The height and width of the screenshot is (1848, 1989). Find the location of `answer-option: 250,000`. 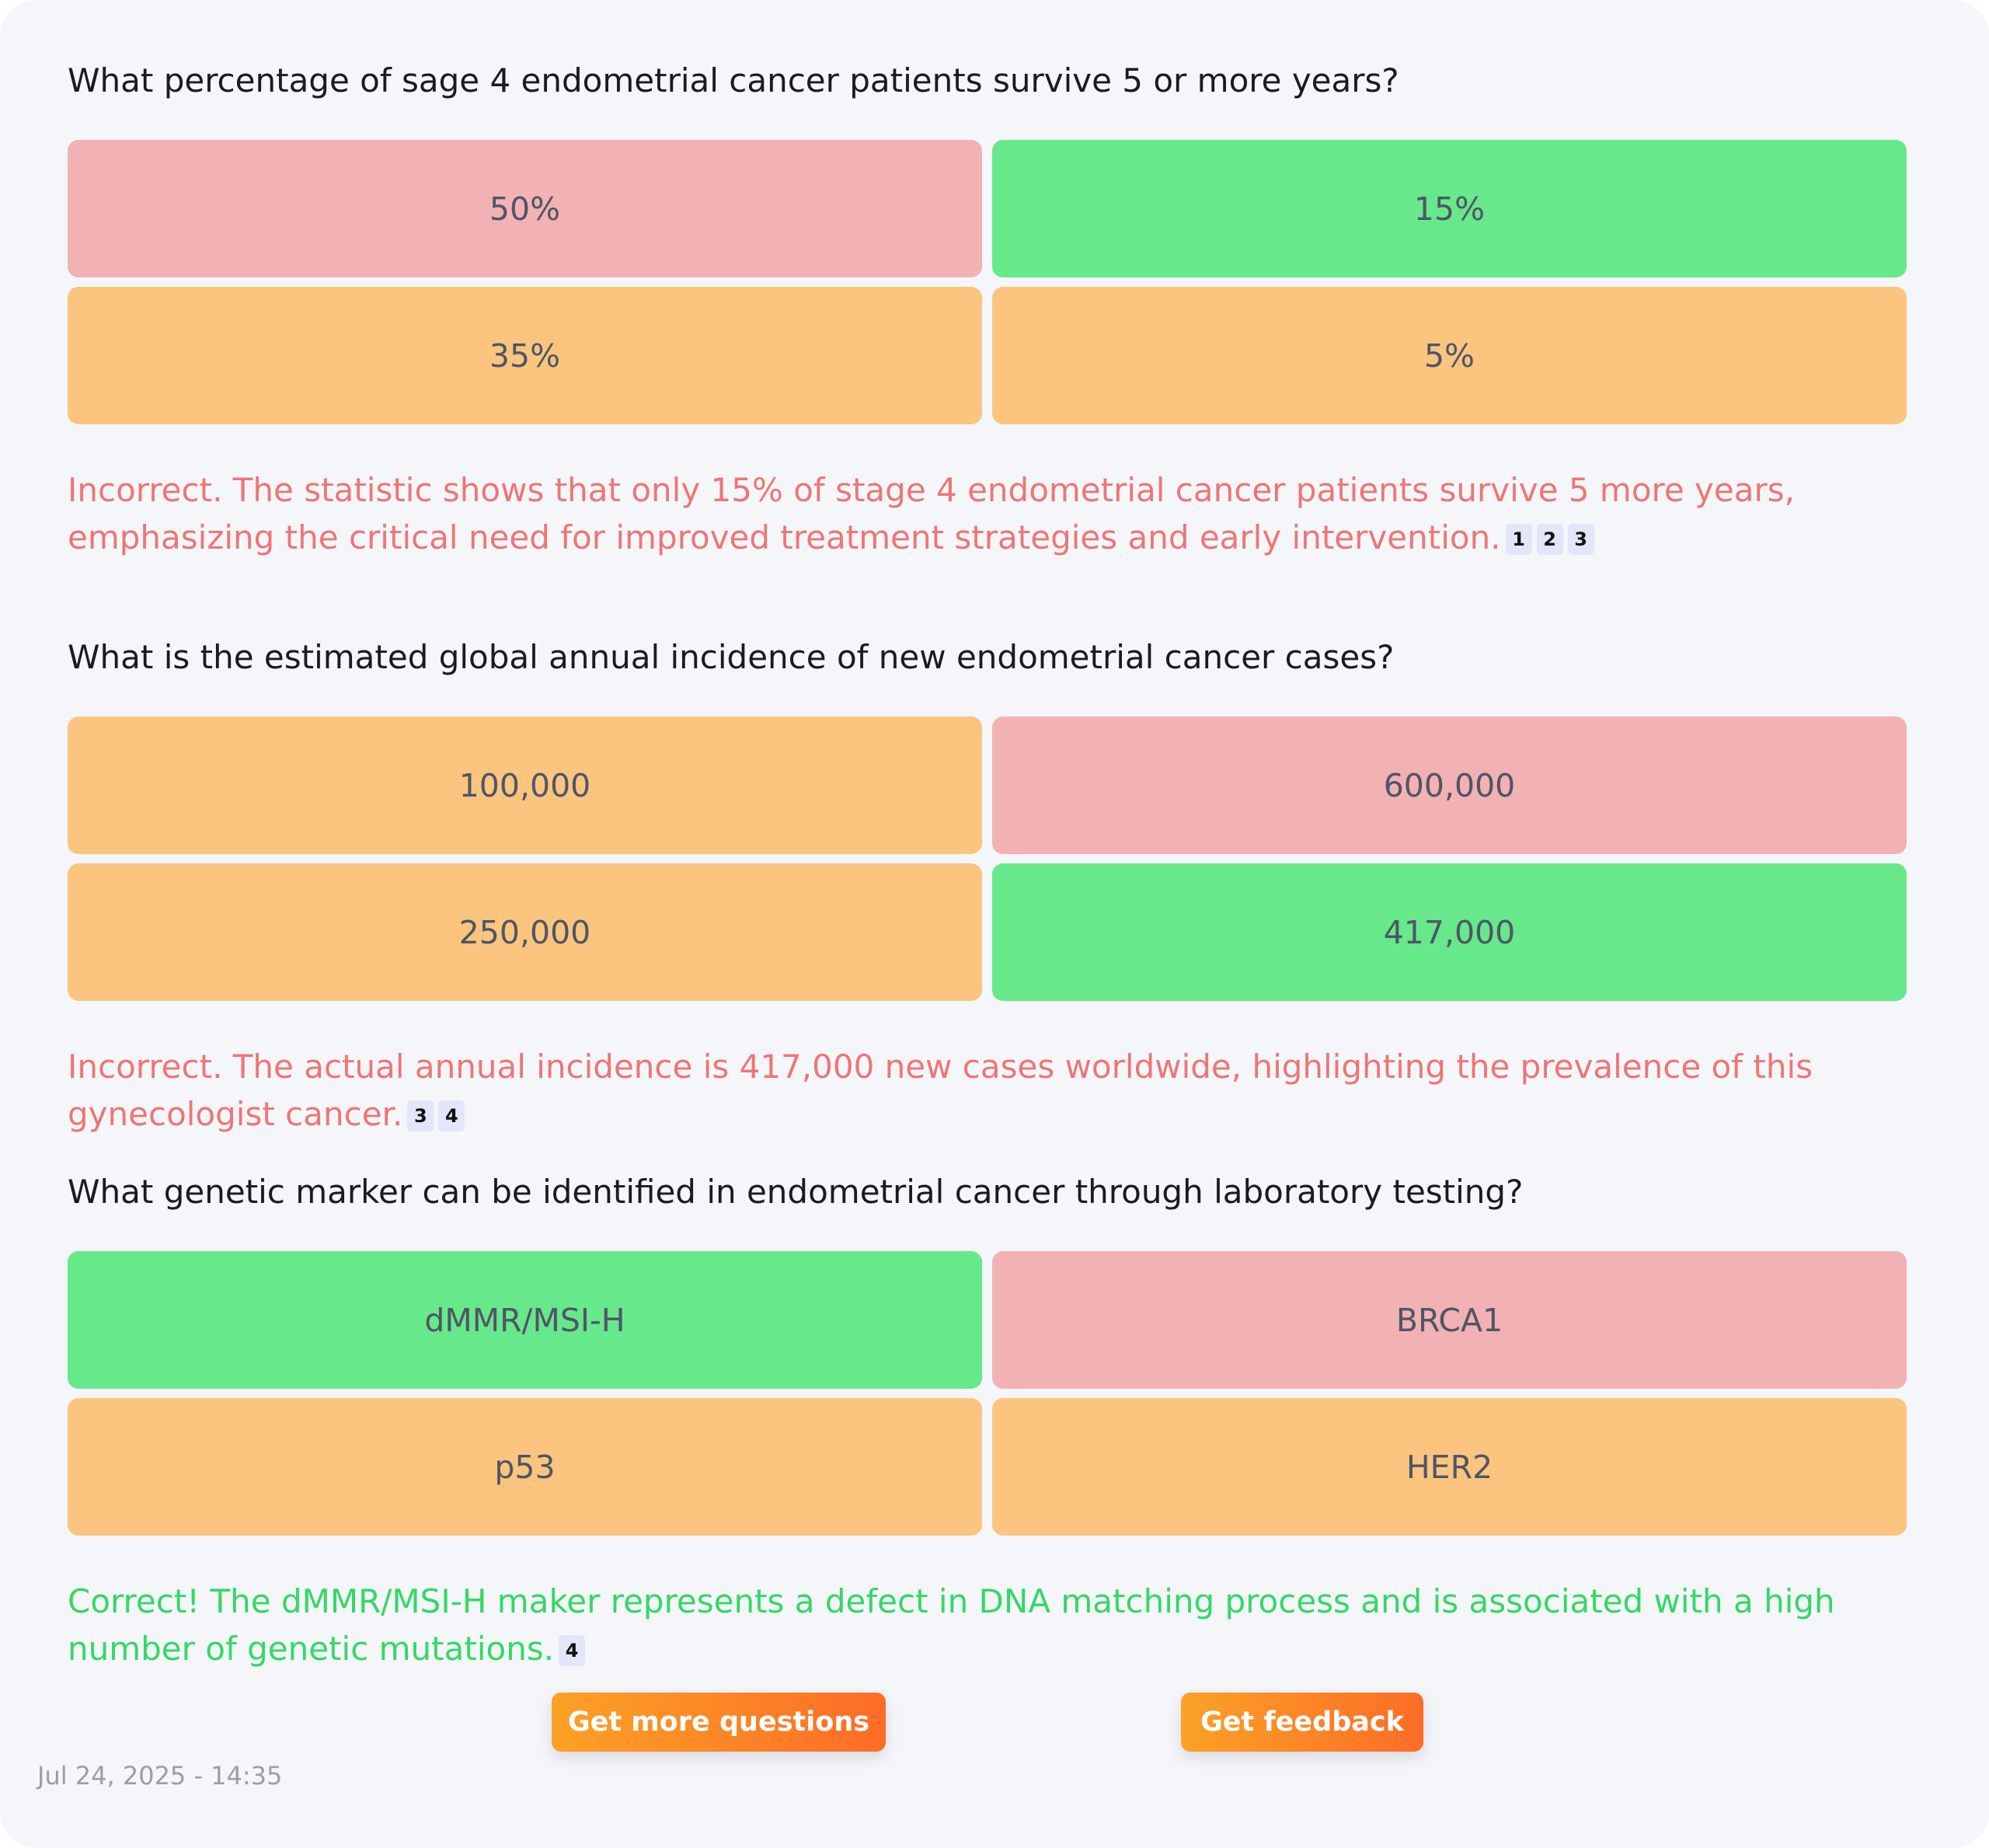

answer-option: 250,000 is located at coordinates (525, 932).